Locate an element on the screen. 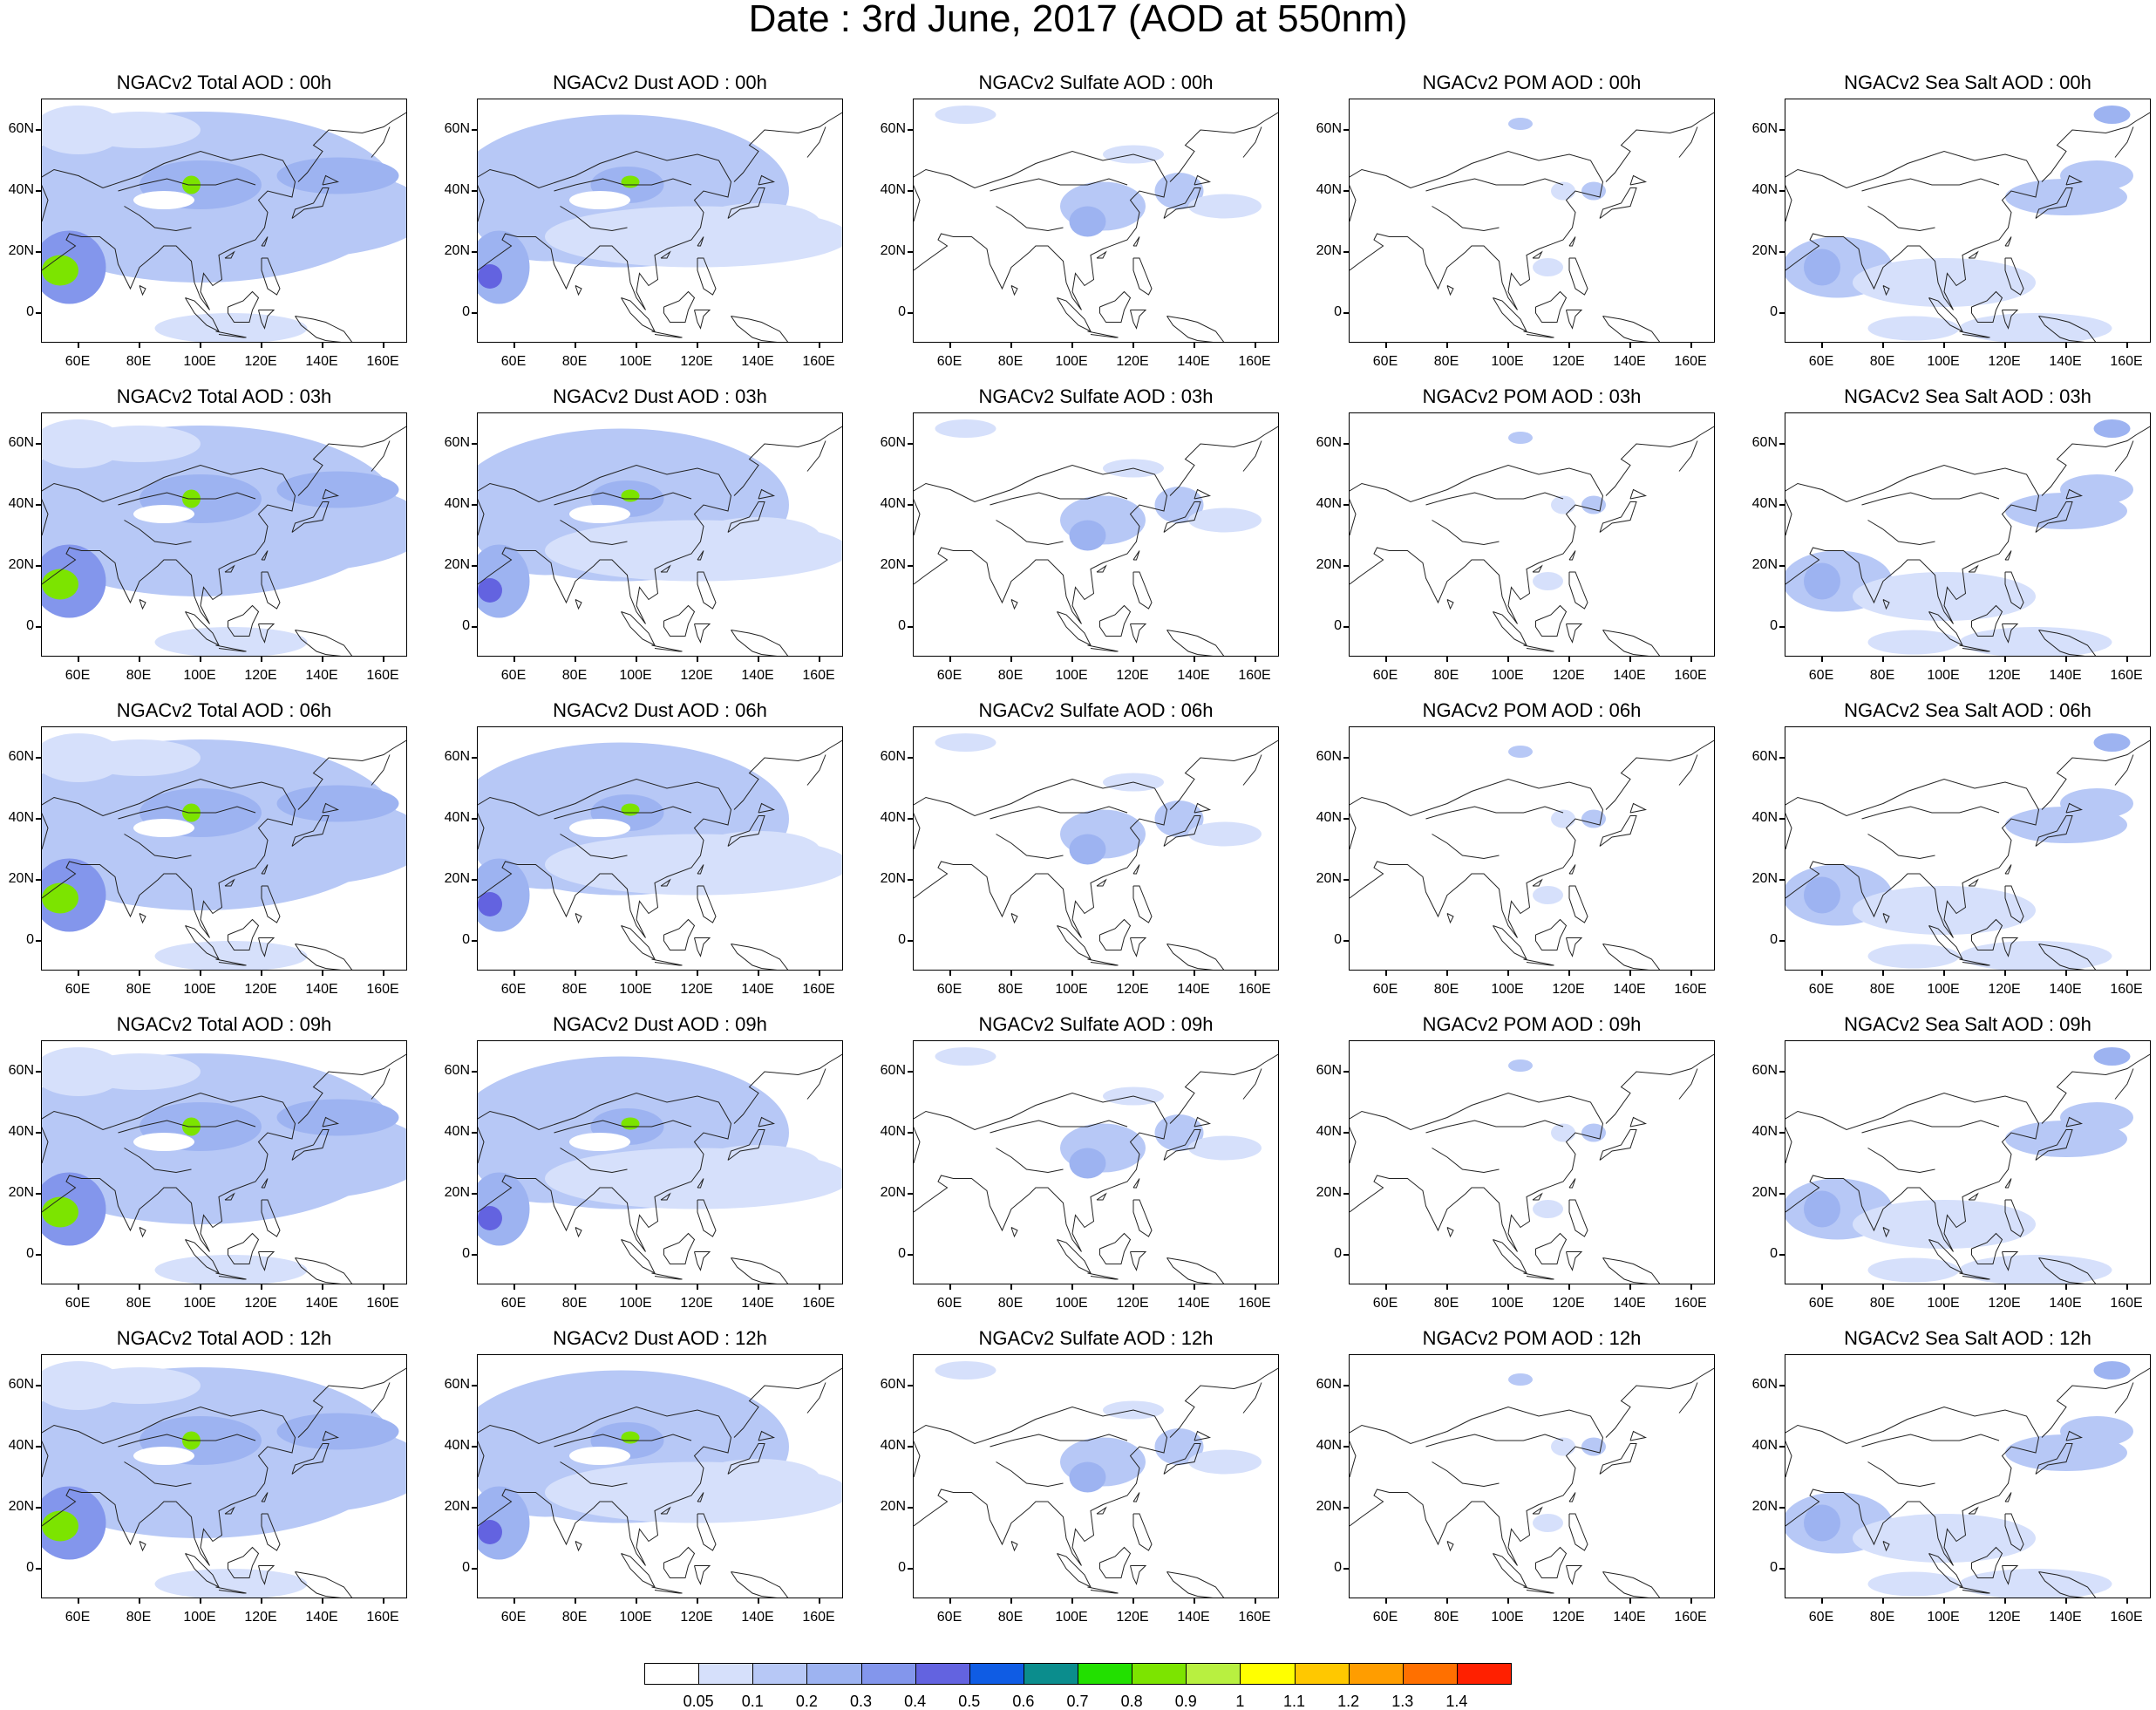 This screenshot has width=2156, height=1710. y-tick-label: 0 is located at coordinates (1774, 626).